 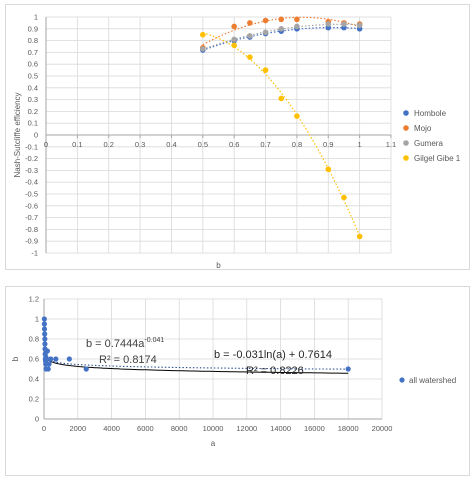 What do you see at coordinates (145, 428) in the screenshot?
I see `x-tick-label: 6000` at bounding box center [145, 428].